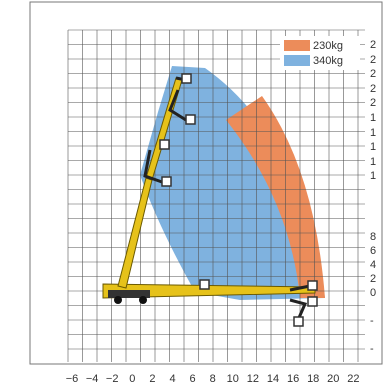 This screenshot has width=383, height=390. What do you see at coordinates (172, 379) in the screenshot?
I see `x-axis-label: 4` at bounding box center [172, 379].